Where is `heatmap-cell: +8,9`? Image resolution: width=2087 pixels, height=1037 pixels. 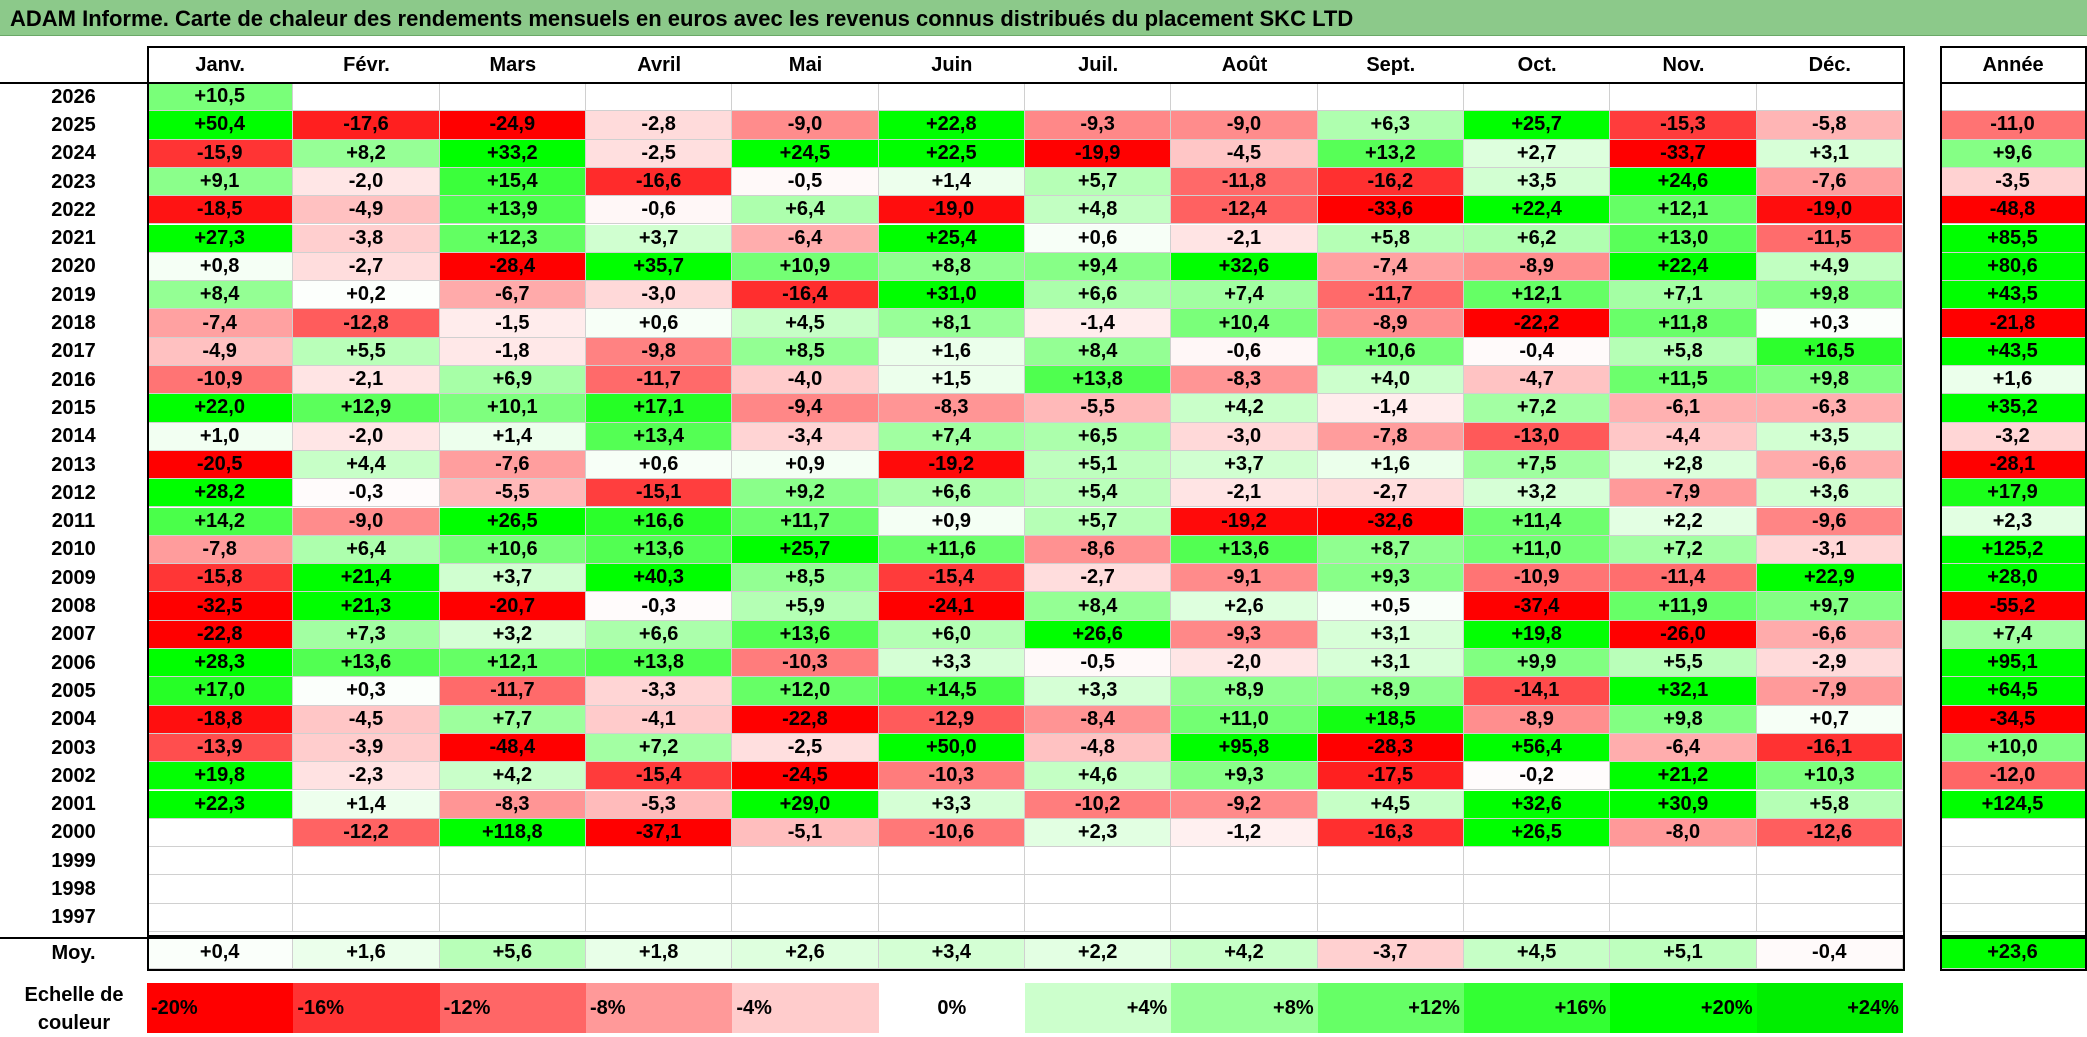
heatmap-cell: +8,9 is located at coordinates (1244, 691).